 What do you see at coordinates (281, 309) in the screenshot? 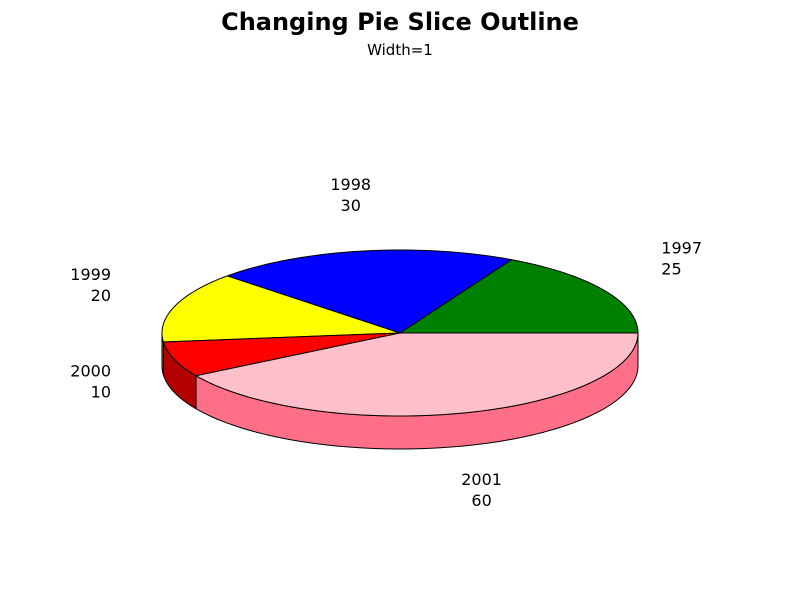
I see `pie-slice-1999` at bounding box center [281, 309].